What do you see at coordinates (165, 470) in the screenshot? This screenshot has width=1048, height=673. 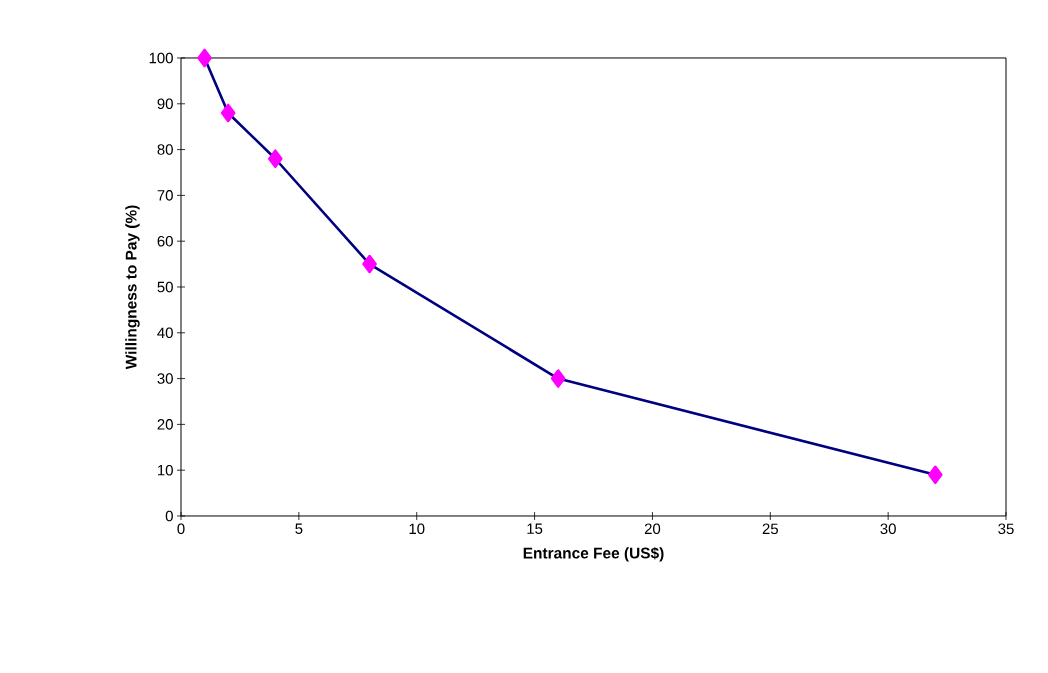 I see `y-tick-label: 10` at bounding box center [165, 470].